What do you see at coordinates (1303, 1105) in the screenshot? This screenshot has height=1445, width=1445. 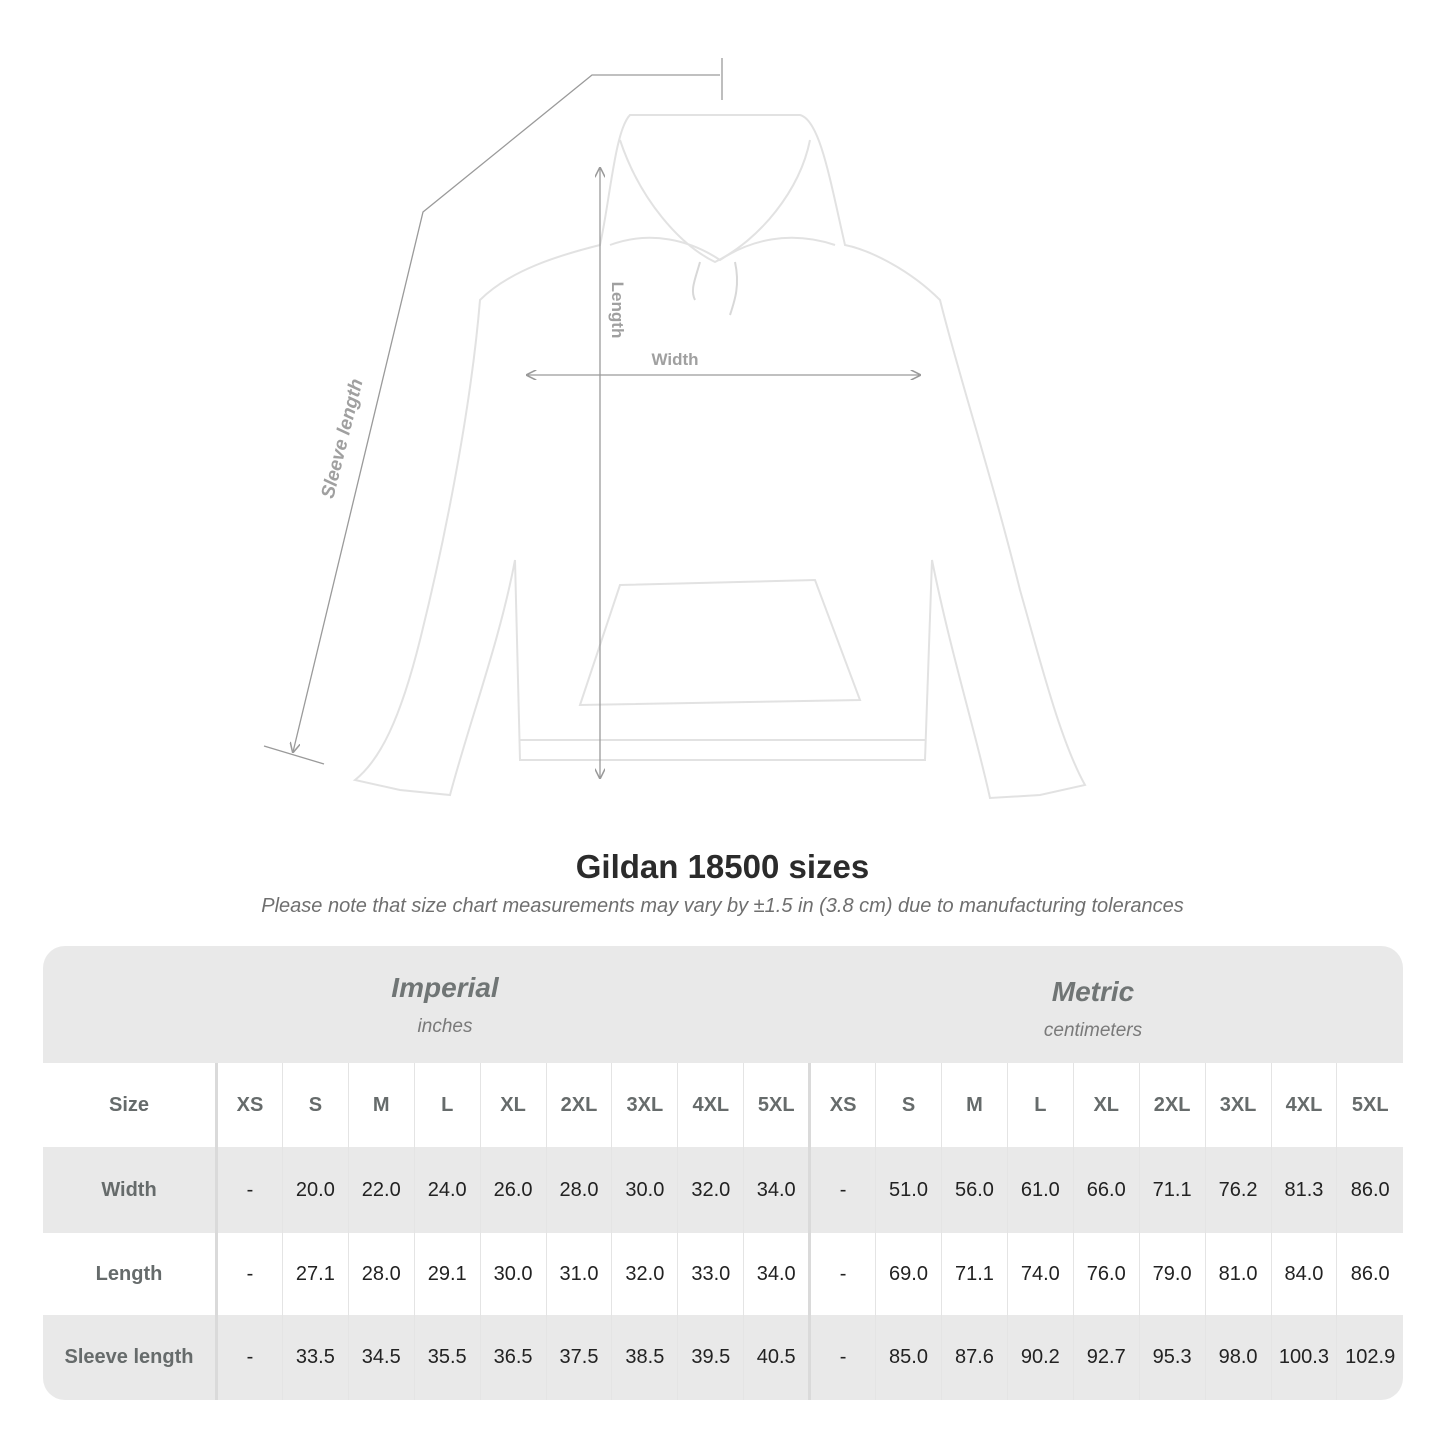 I see `metric-size-header: 4XL` at bounding box center [1303, 1105].